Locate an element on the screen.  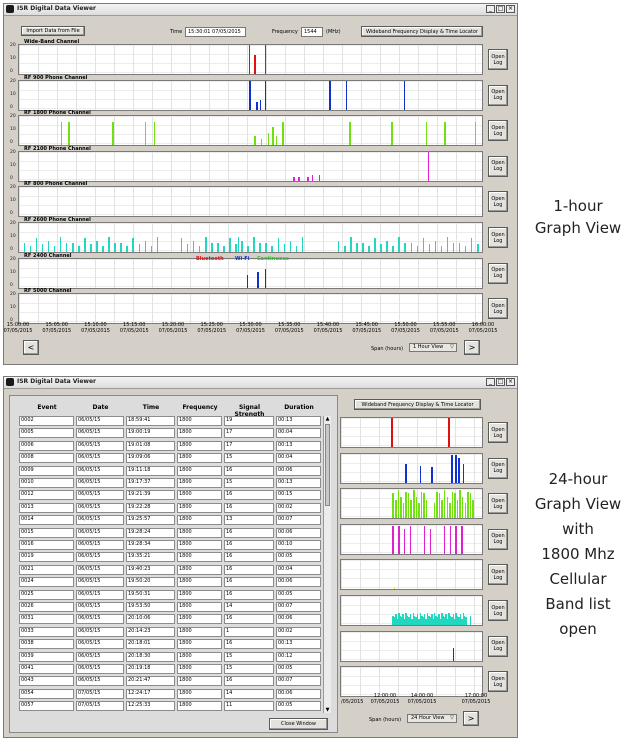
table-row: 0016 06/05/15 19:28:34 1800 16 00:10 is located at coordinates (166, 546).